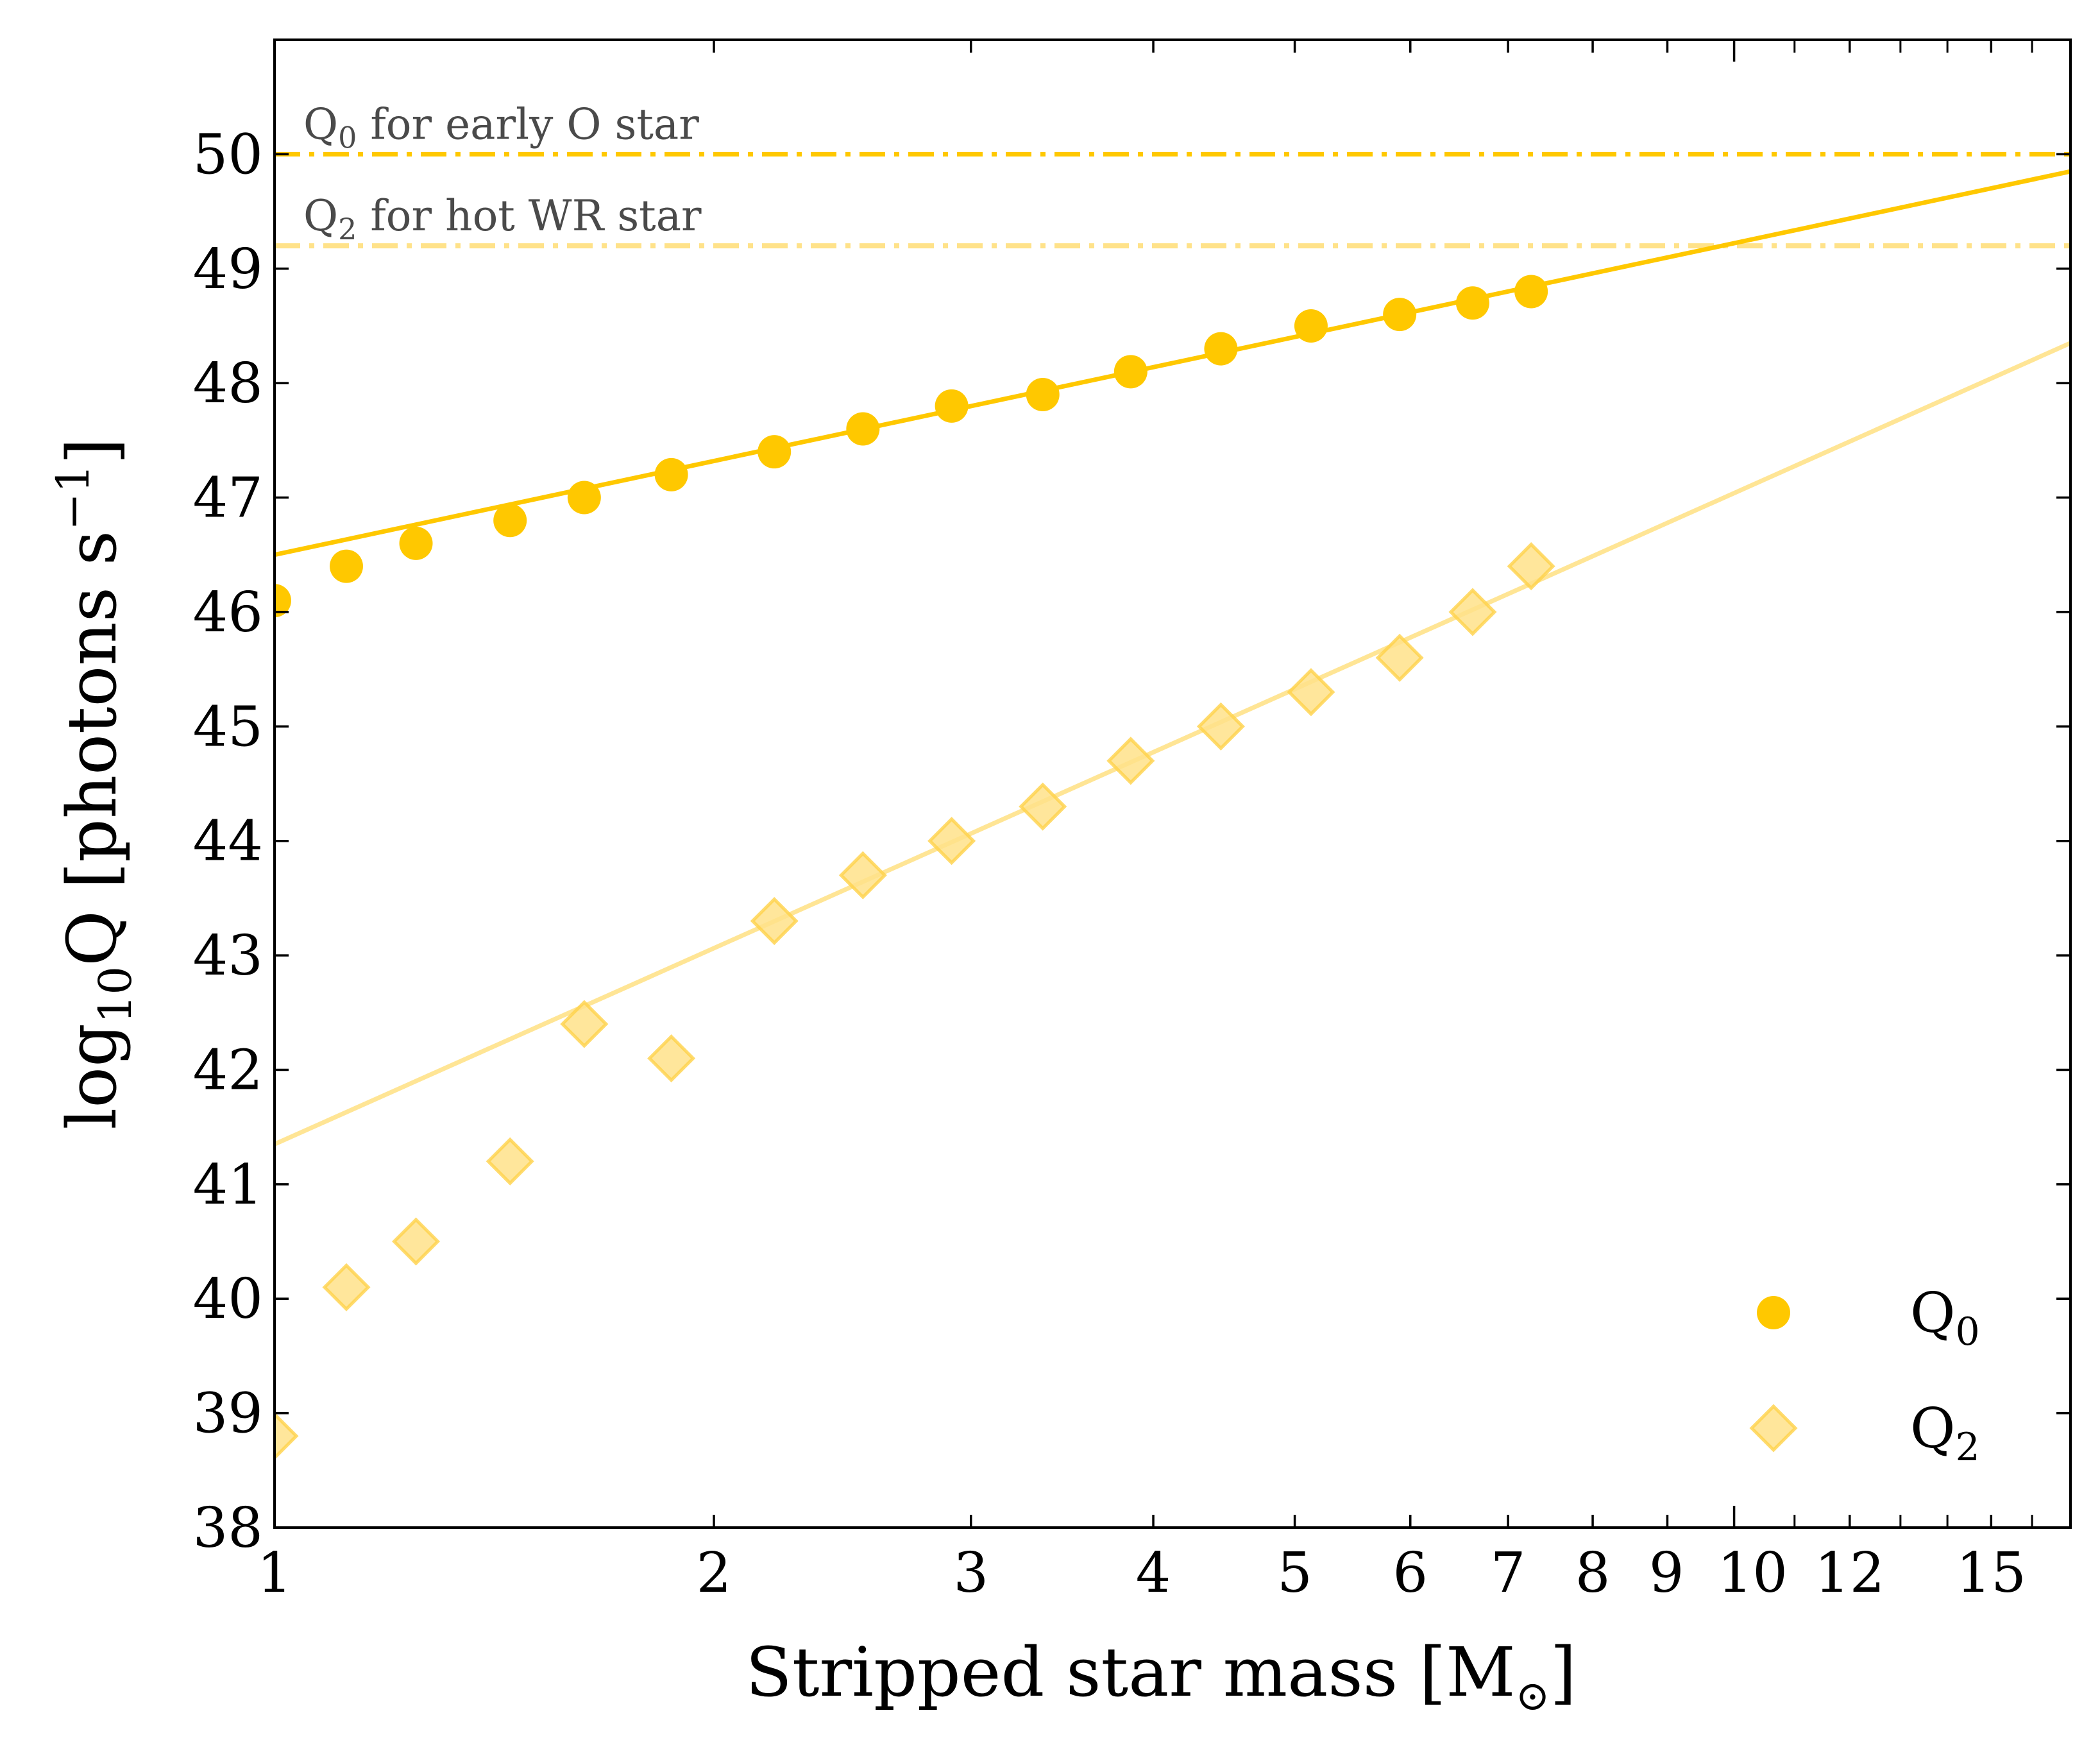 This screenshot has width=2100, height=1756. I want to click on reference-label-subscript: 0, so click(347, 137).